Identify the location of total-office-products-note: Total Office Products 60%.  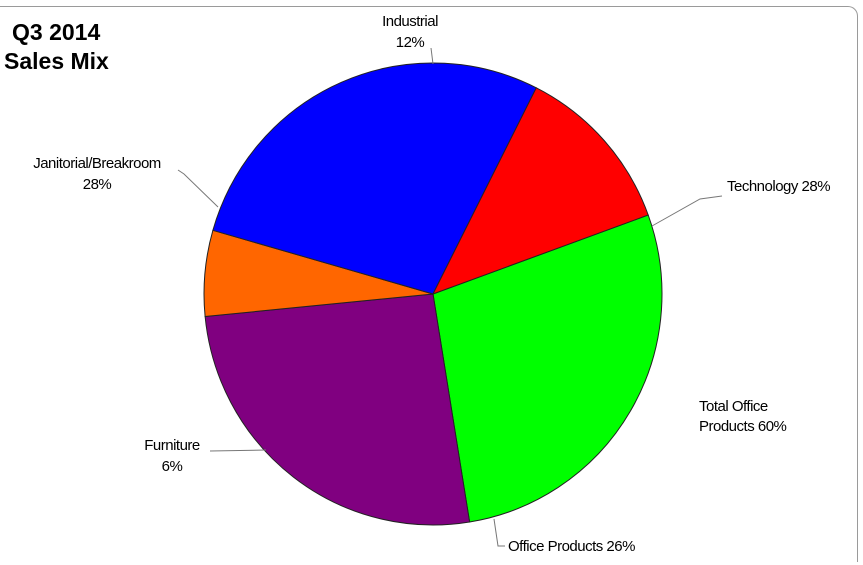
(743, 417).